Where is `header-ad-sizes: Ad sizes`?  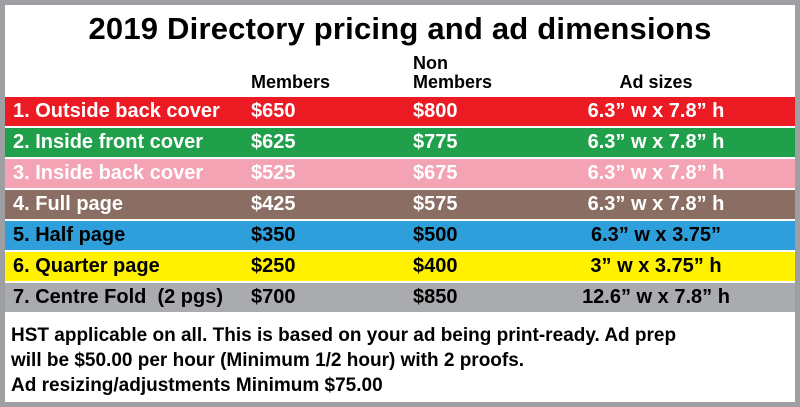 header-ad-sizes: Ad sizes is located at coordinates (656, 82).